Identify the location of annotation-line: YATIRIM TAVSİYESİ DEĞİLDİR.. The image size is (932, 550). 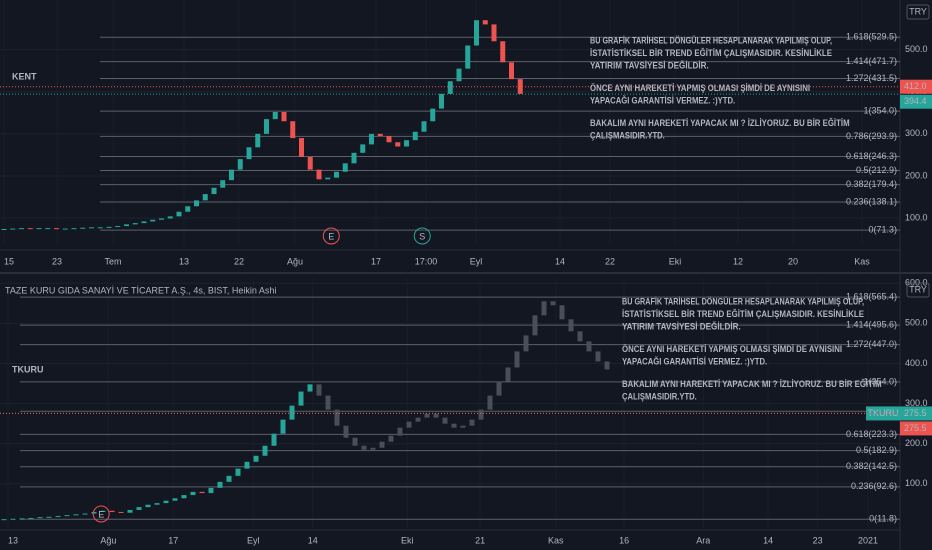
(681, 325).